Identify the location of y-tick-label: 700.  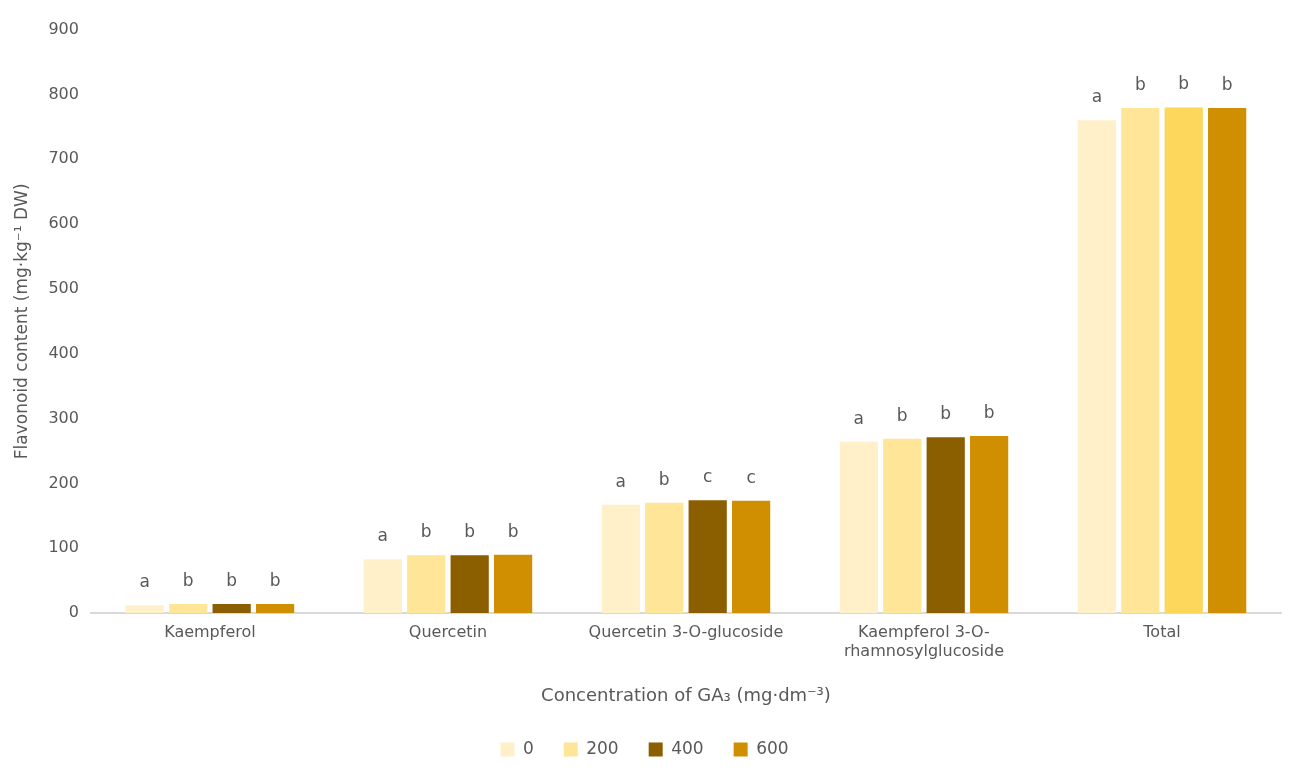
(63, 158).